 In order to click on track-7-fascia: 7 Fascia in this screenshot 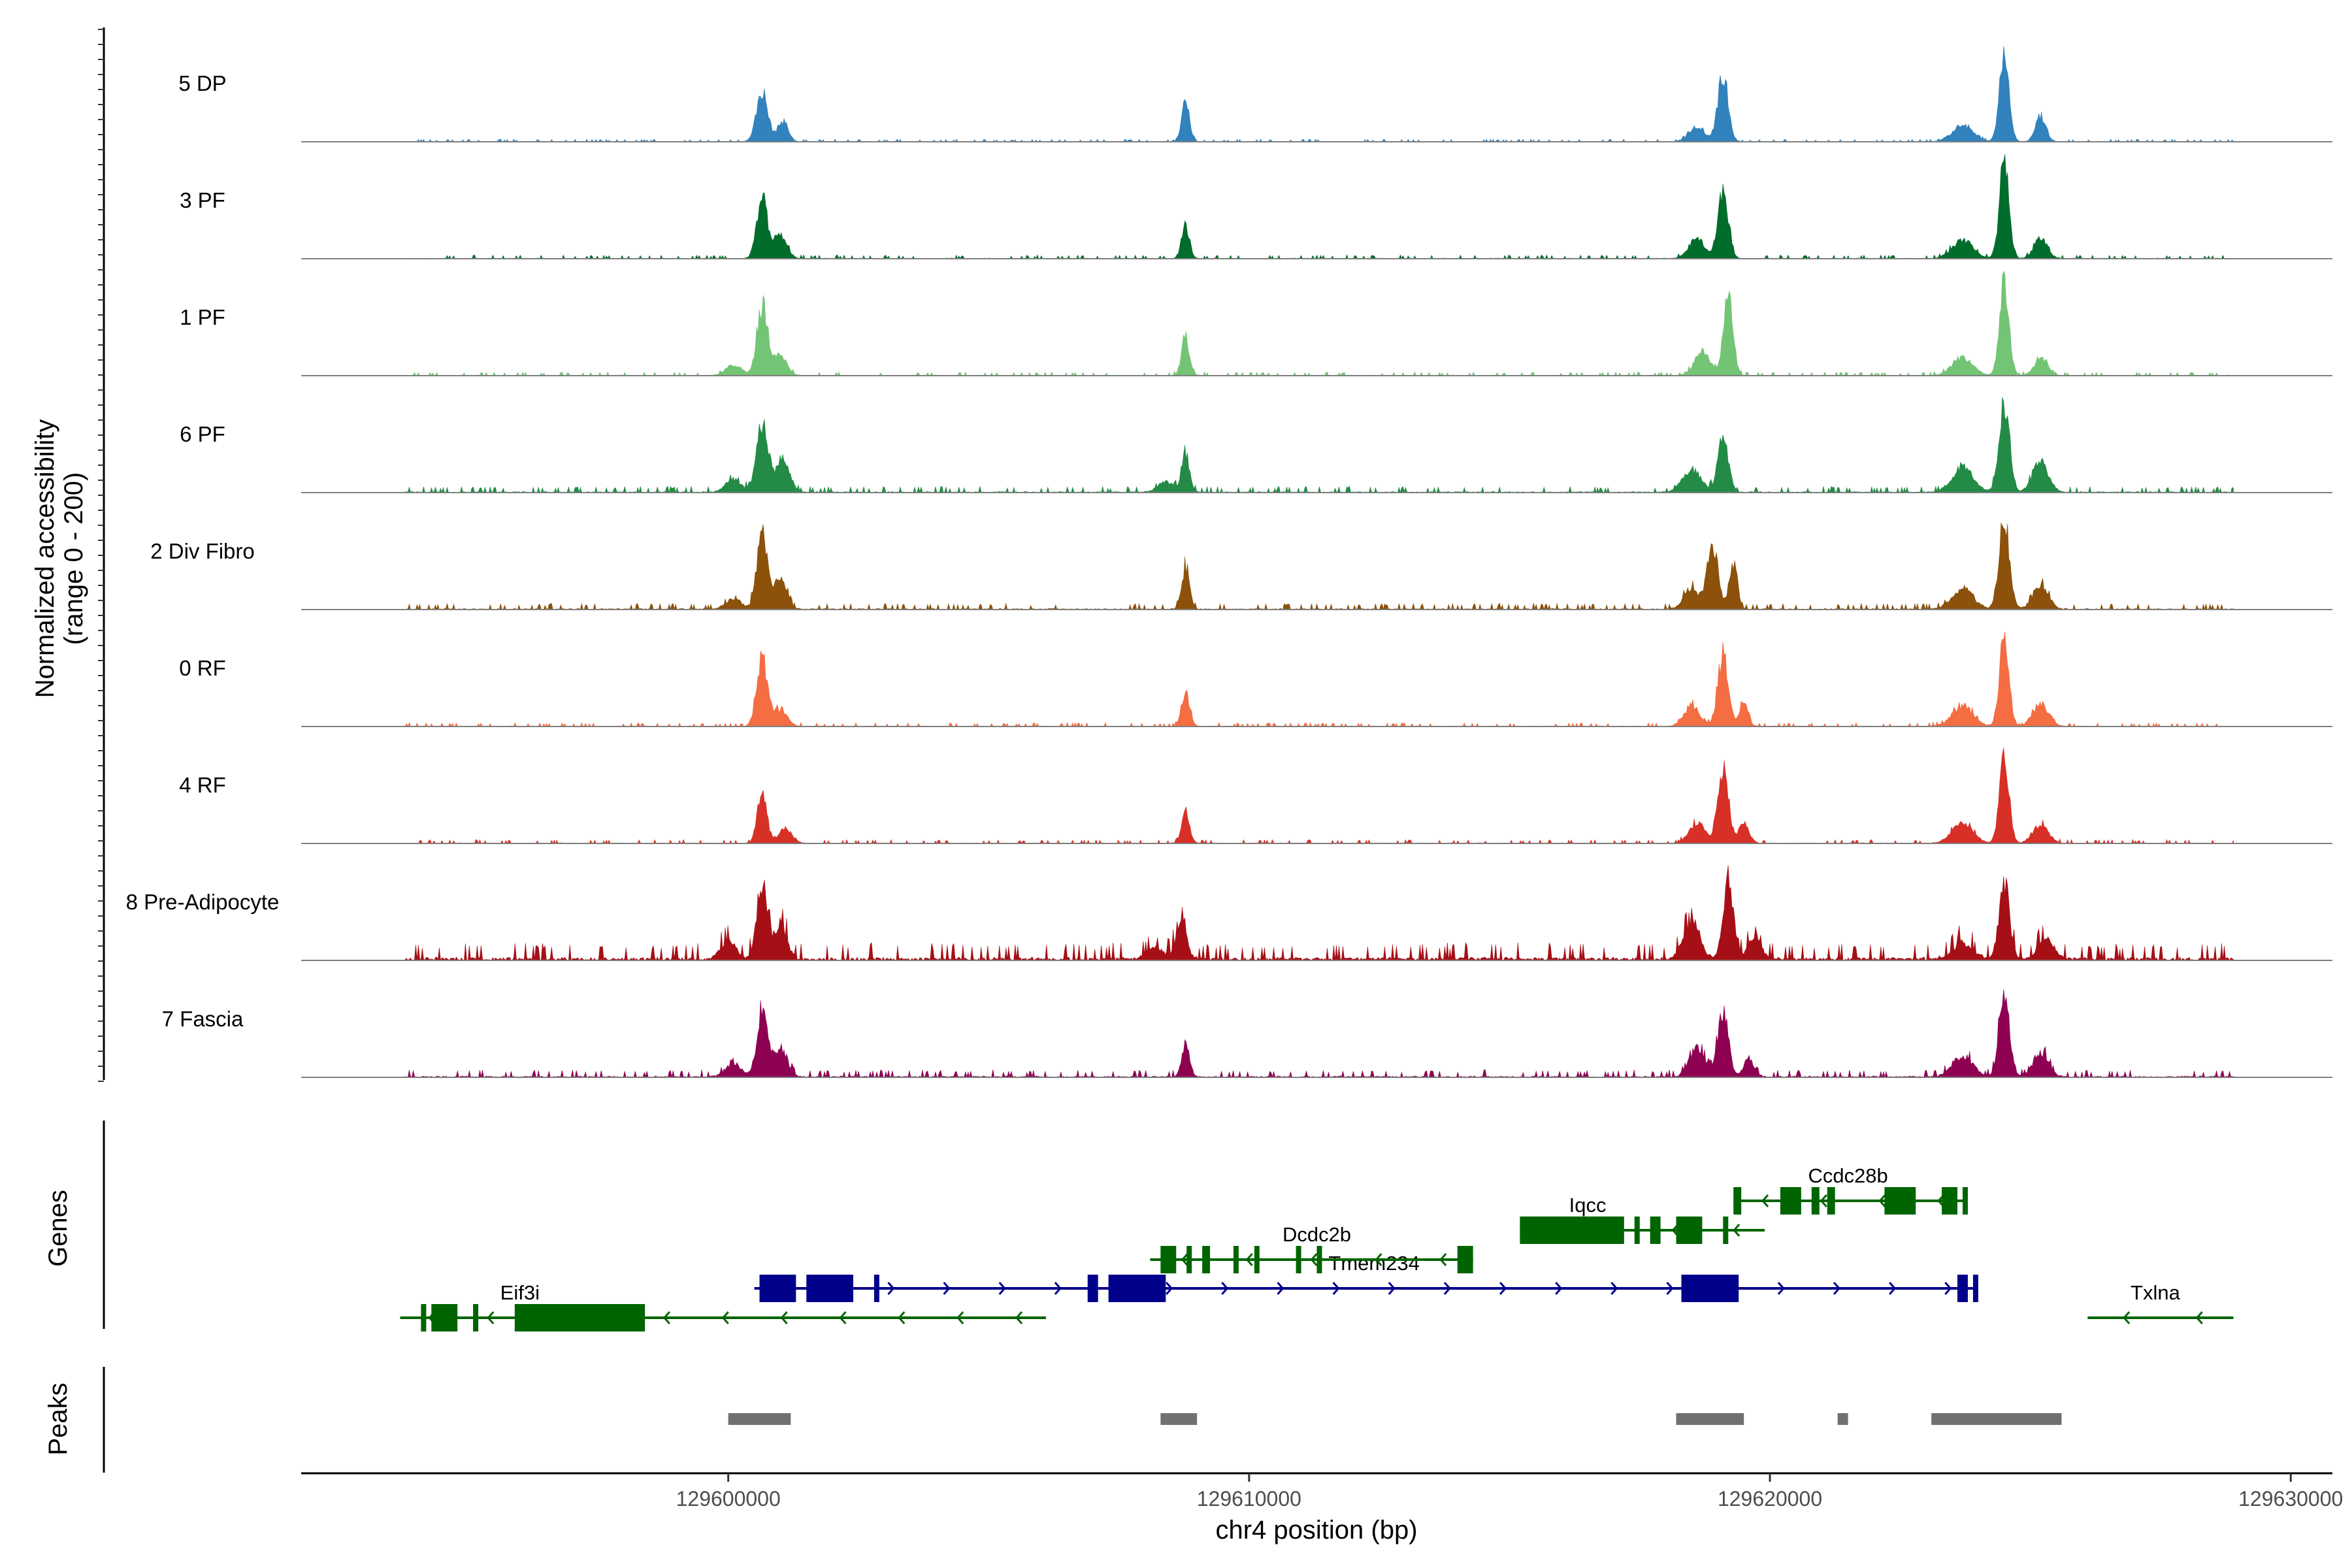, I will do `click(1247, 1033)`.